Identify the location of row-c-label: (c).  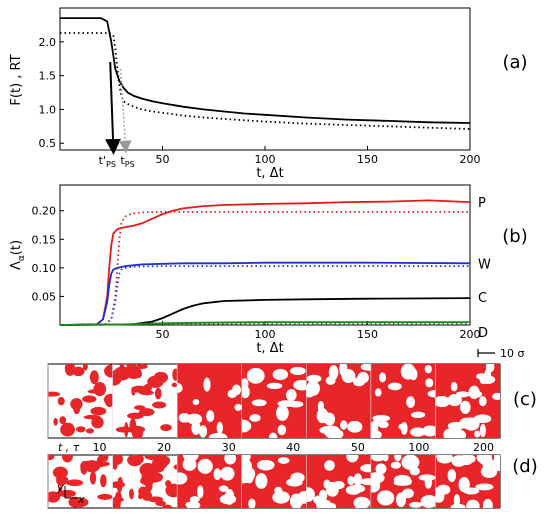
(525, 399).